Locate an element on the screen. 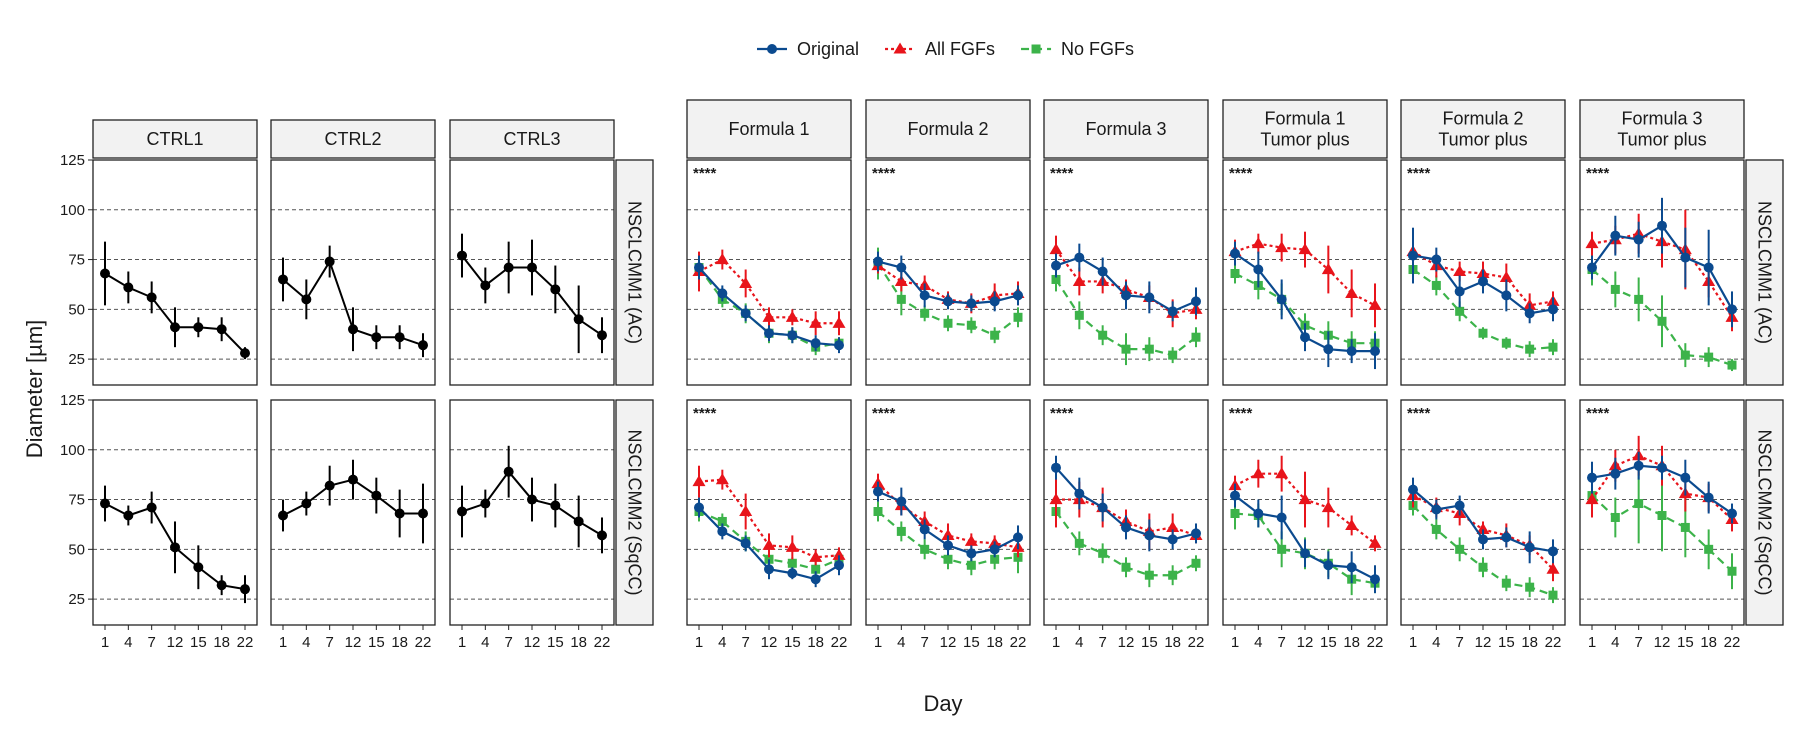 This screenshot has width=1800, height=750. x-tick-label: 4 is located at coordinates (128, 642).